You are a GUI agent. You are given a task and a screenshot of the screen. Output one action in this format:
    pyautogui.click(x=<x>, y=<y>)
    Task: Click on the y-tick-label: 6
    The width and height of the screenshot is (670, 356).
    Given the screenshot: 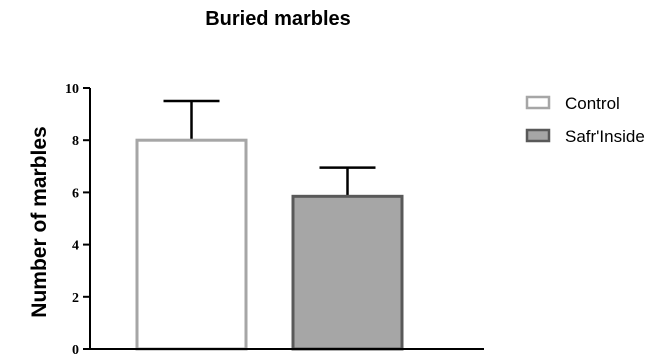 What is the action you would take?
    pyautogui.click(x=75, y=193)
    